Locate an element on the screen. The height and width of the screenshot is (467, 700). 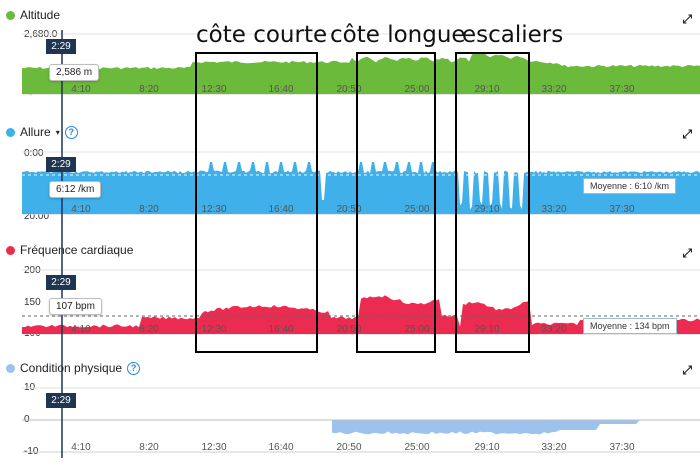
heart-rate-title: Fréquence cardiaque is located at coordinates (77, 250).